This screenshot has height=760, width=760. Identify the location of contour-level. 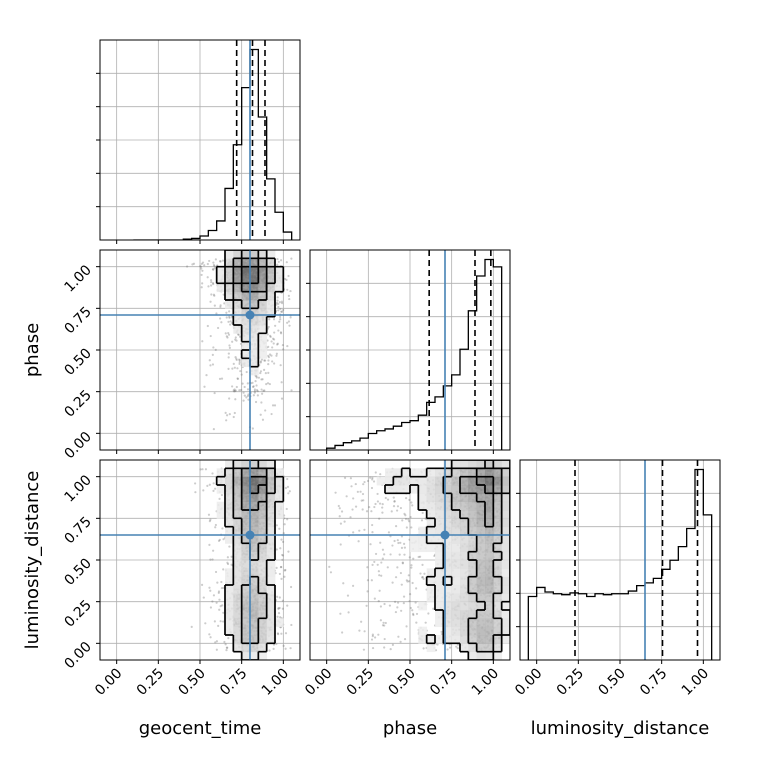
(250, 275).